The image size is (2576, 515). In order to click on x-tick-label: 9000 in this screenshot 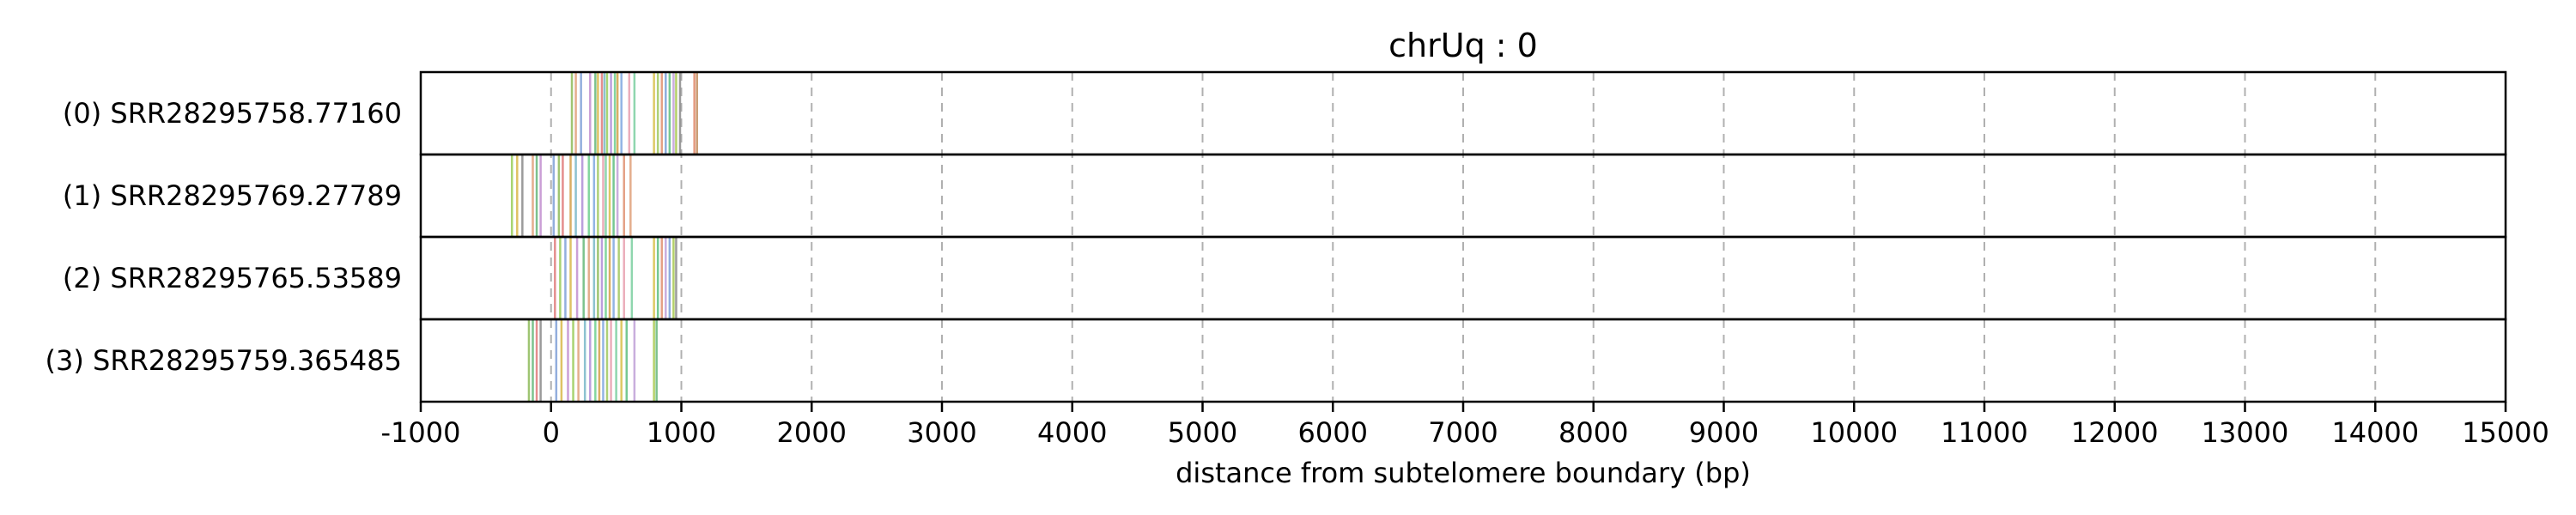, I will do `click(1724, 432)`.